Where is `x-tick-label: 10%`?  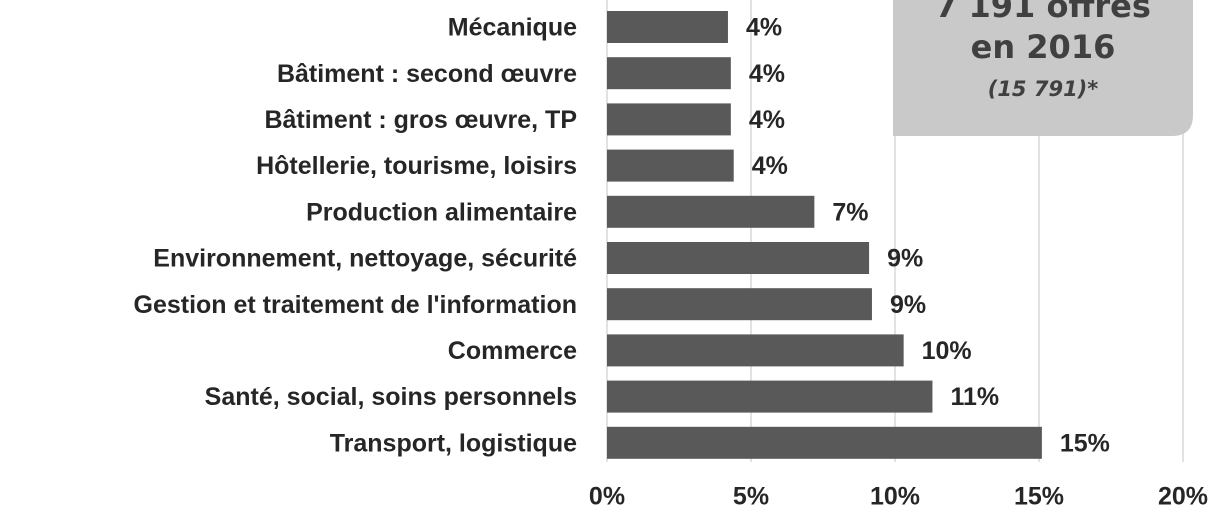 x-tick-label: 10% is located at coordinates (895, 497).